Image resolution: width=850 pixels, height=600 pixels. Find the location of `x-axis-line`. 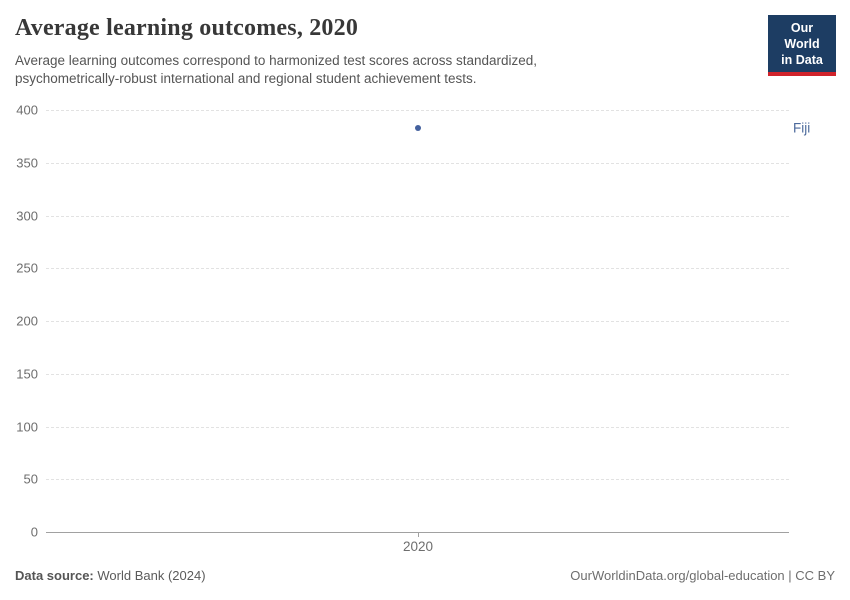

x-axis-line is located at coordinates (417, 532).